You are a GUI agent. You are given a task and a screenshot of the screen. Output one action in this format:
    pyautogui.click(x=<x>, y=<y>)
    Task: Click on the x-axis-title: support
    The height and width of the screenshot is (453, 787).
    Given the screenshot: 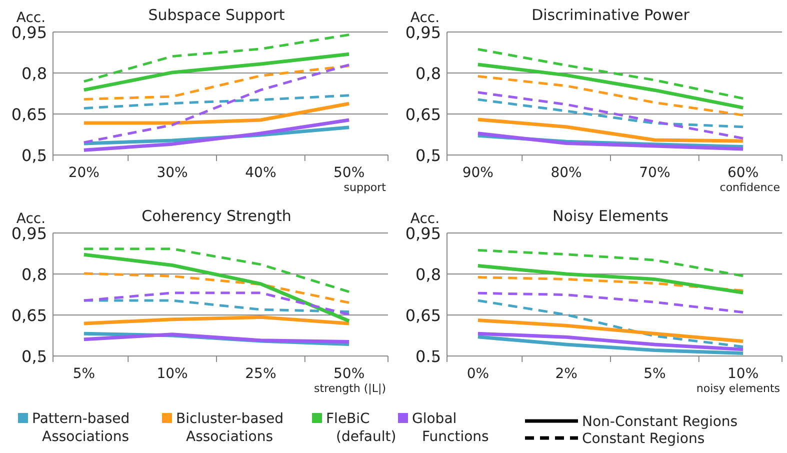 What is the action you would take?
    pyautogui.click(x=365, y=187)
    